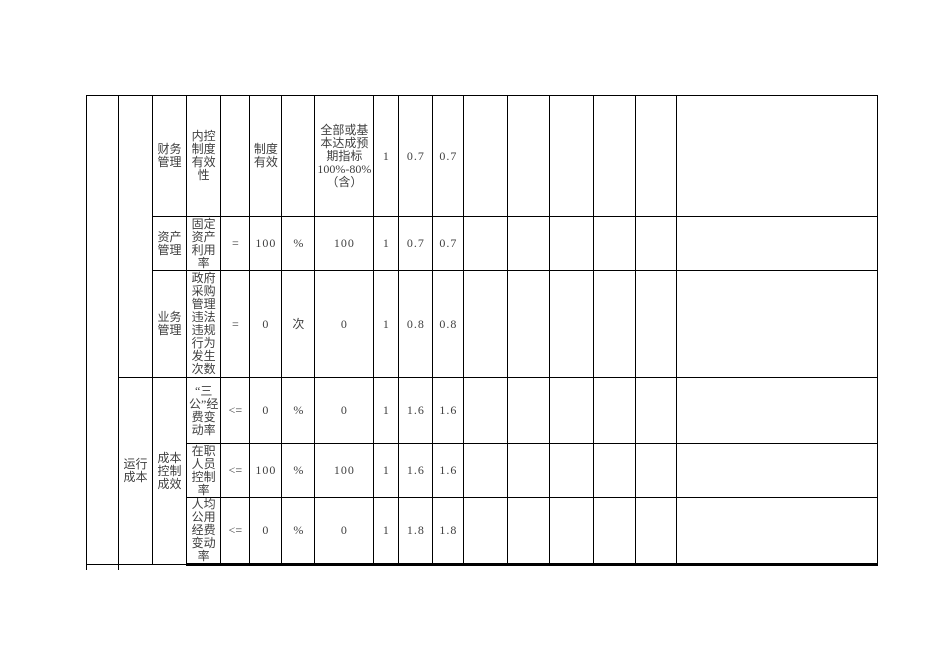 The image size is (936, 662). Describe the element at coordinates (266, 156) in the screenshot. I see `value-cell: 制度有效` at that location.